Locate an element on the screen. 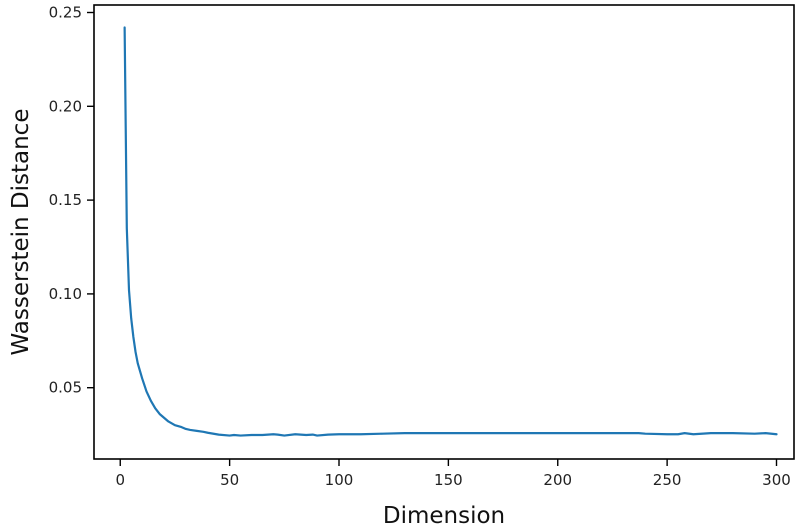  x-axis-ticks: 0 50 100 150 200 250 300 is located at coordinates (453, 474).